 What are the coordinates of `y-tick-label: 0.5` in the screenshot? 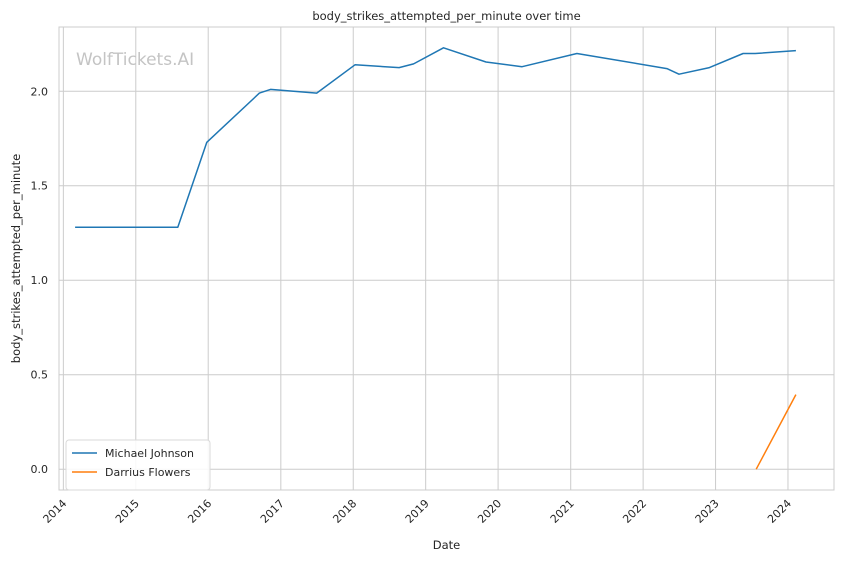 It's located at (40, 375).